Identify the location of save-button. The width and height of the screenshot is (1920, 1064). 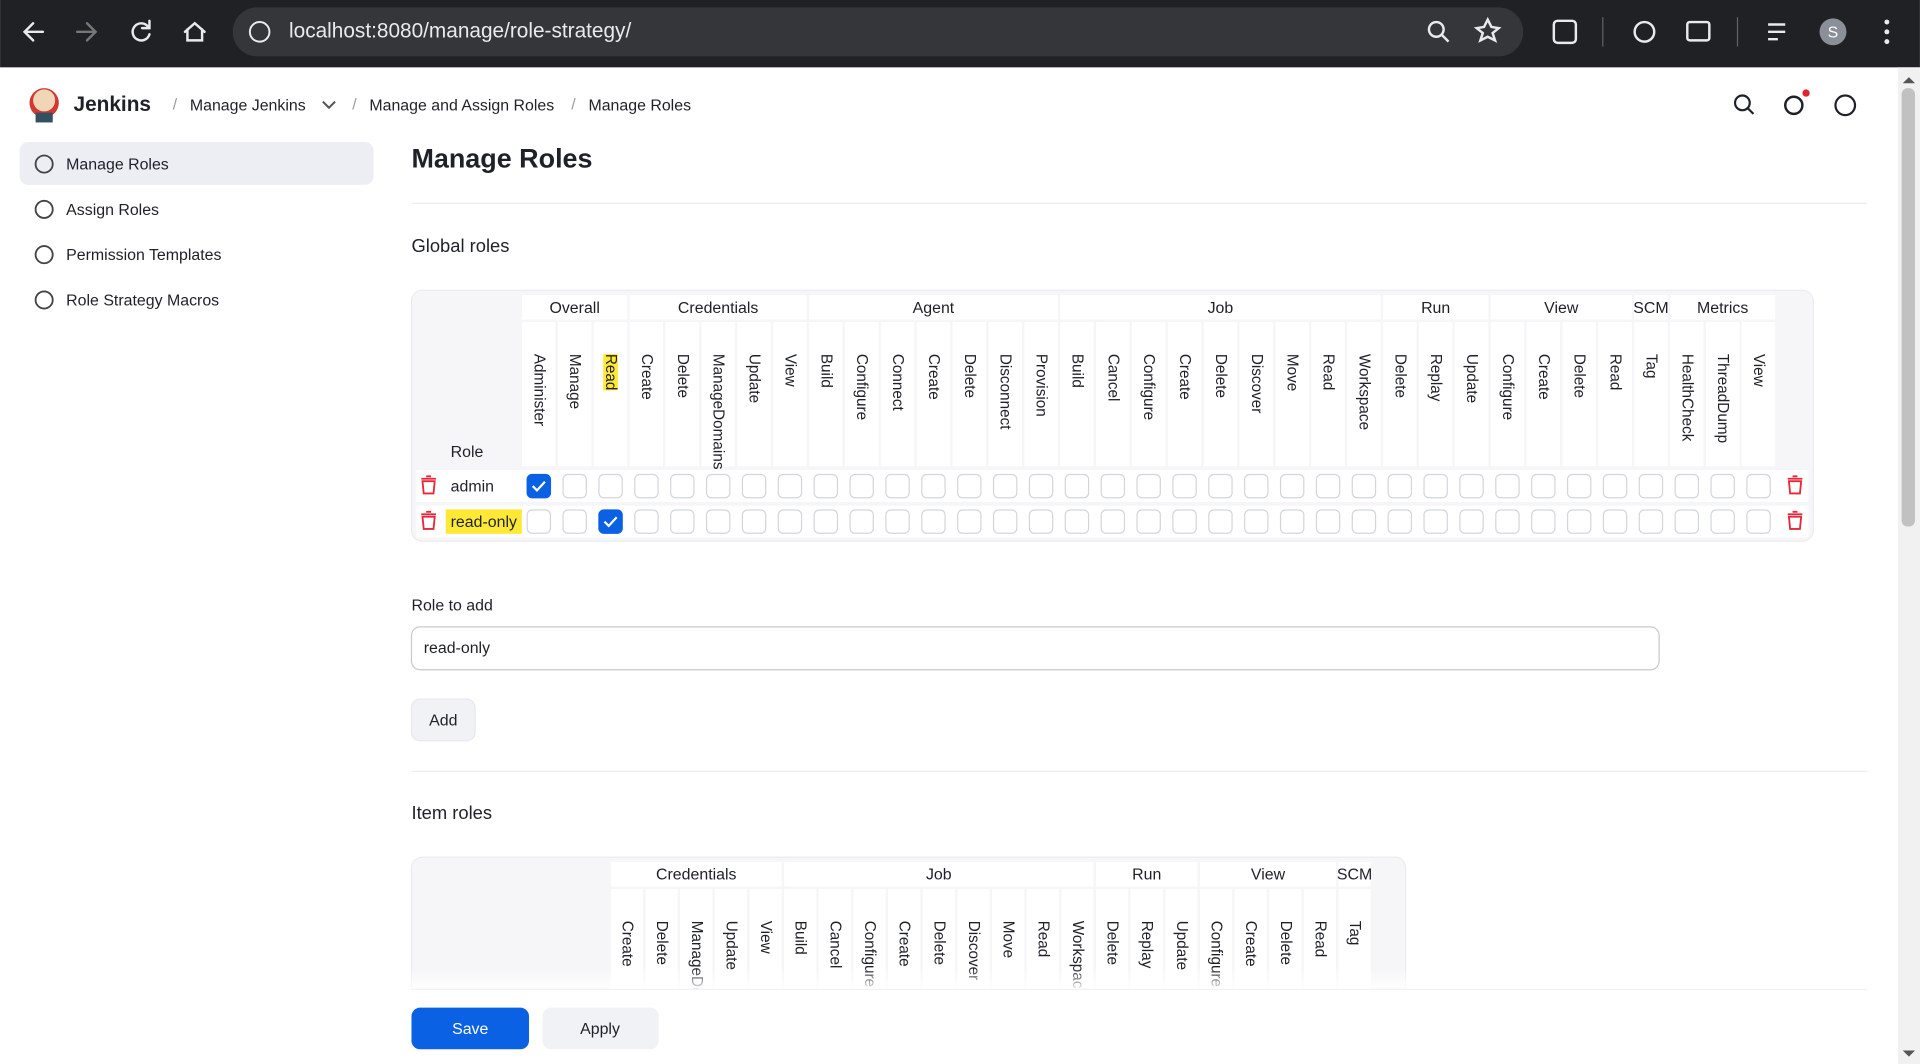
(470, 1028).